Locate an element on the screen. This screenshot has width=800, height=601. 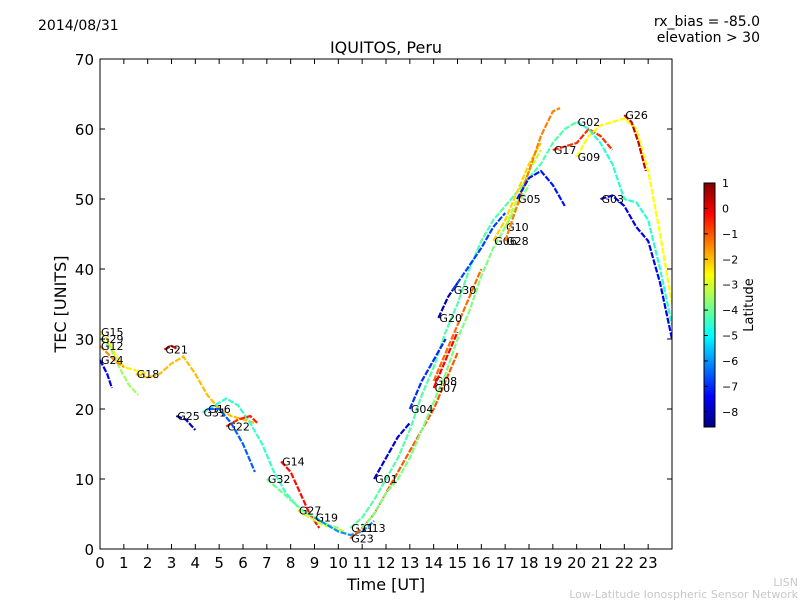
x-tick-label: 10 is located at coordinates (338, 563).